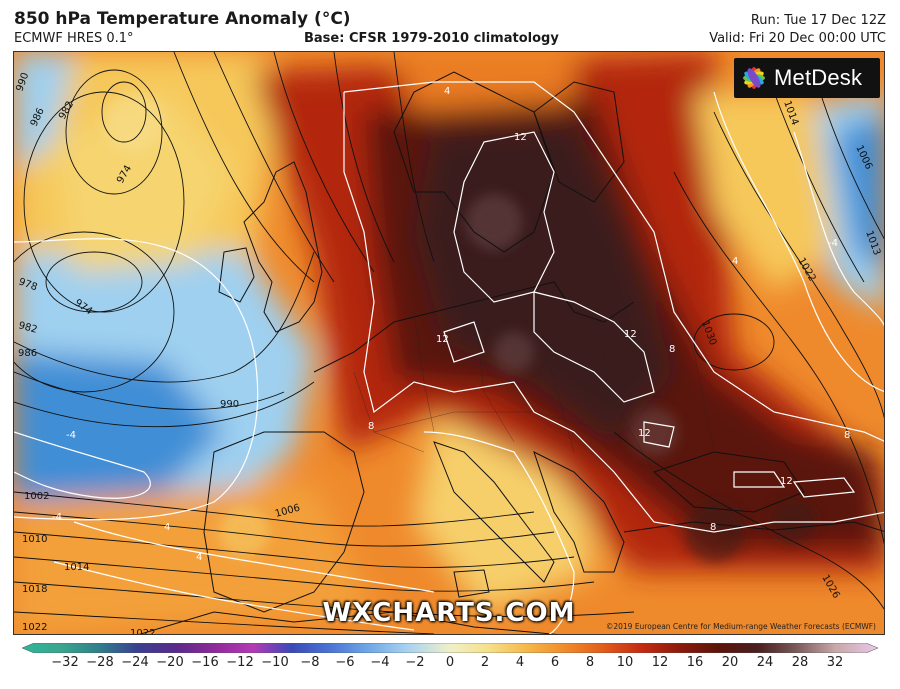 The image size is (900, 689). I want to click on isobar-label: 986, so click(27, 353).